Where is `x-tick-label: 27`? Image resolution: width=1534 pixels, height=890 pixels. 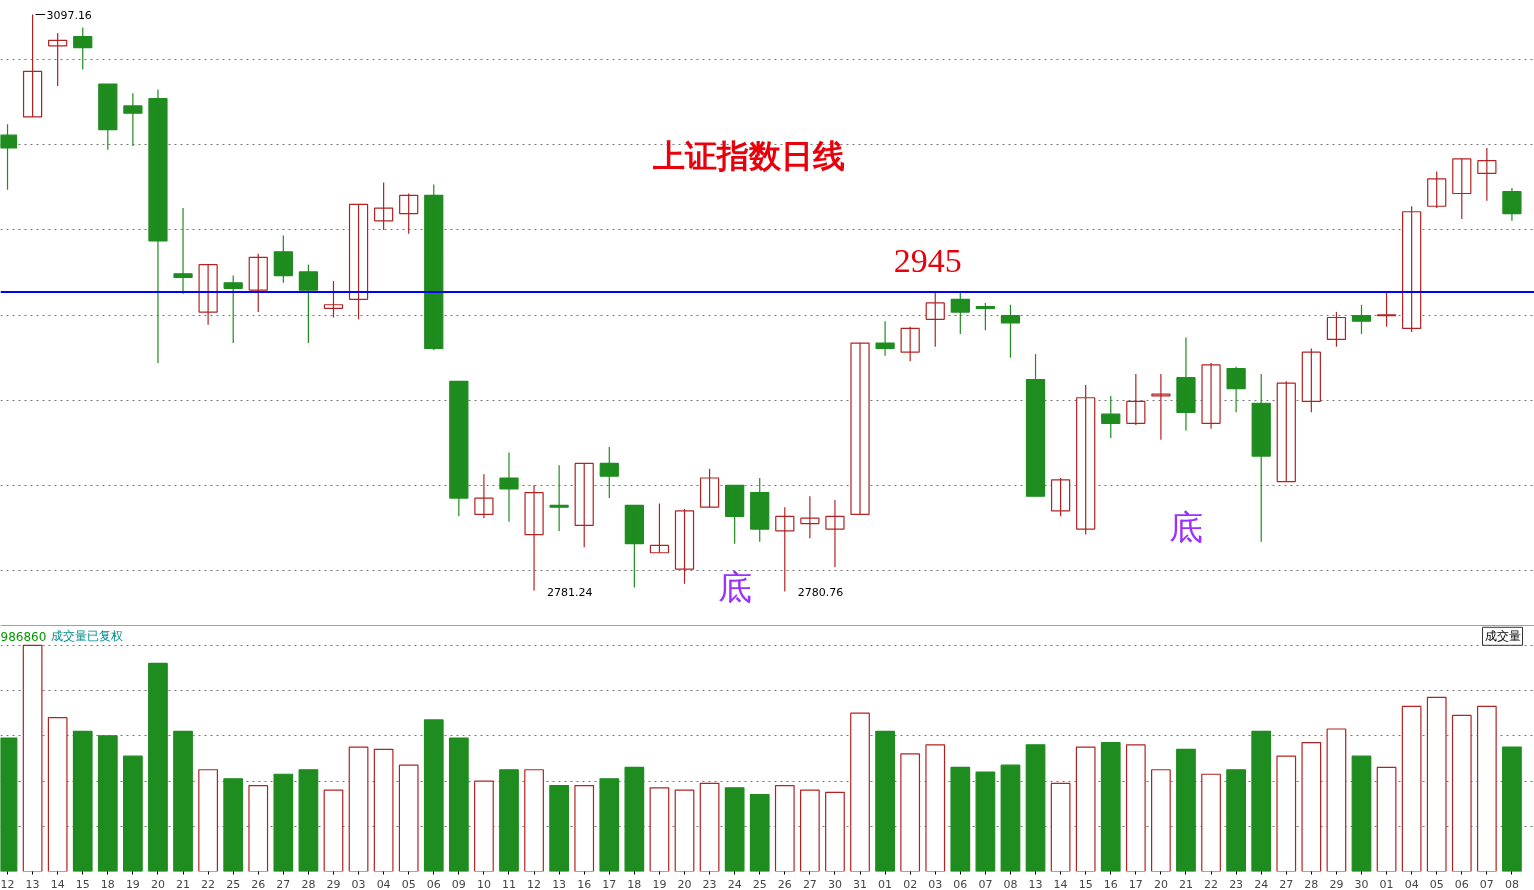
x-tick-label: 27 is located at coordinates (283, 883).